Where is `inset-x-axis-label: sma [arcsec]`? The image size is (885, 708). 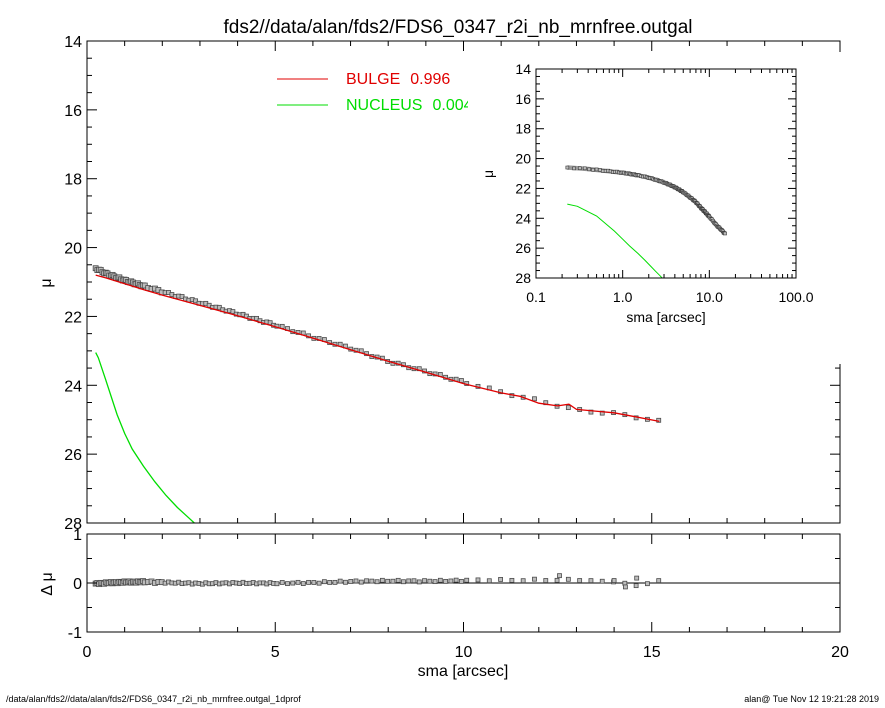 inset-x-axis-label: sma [arcsec] is located at coordinates (665, 317).